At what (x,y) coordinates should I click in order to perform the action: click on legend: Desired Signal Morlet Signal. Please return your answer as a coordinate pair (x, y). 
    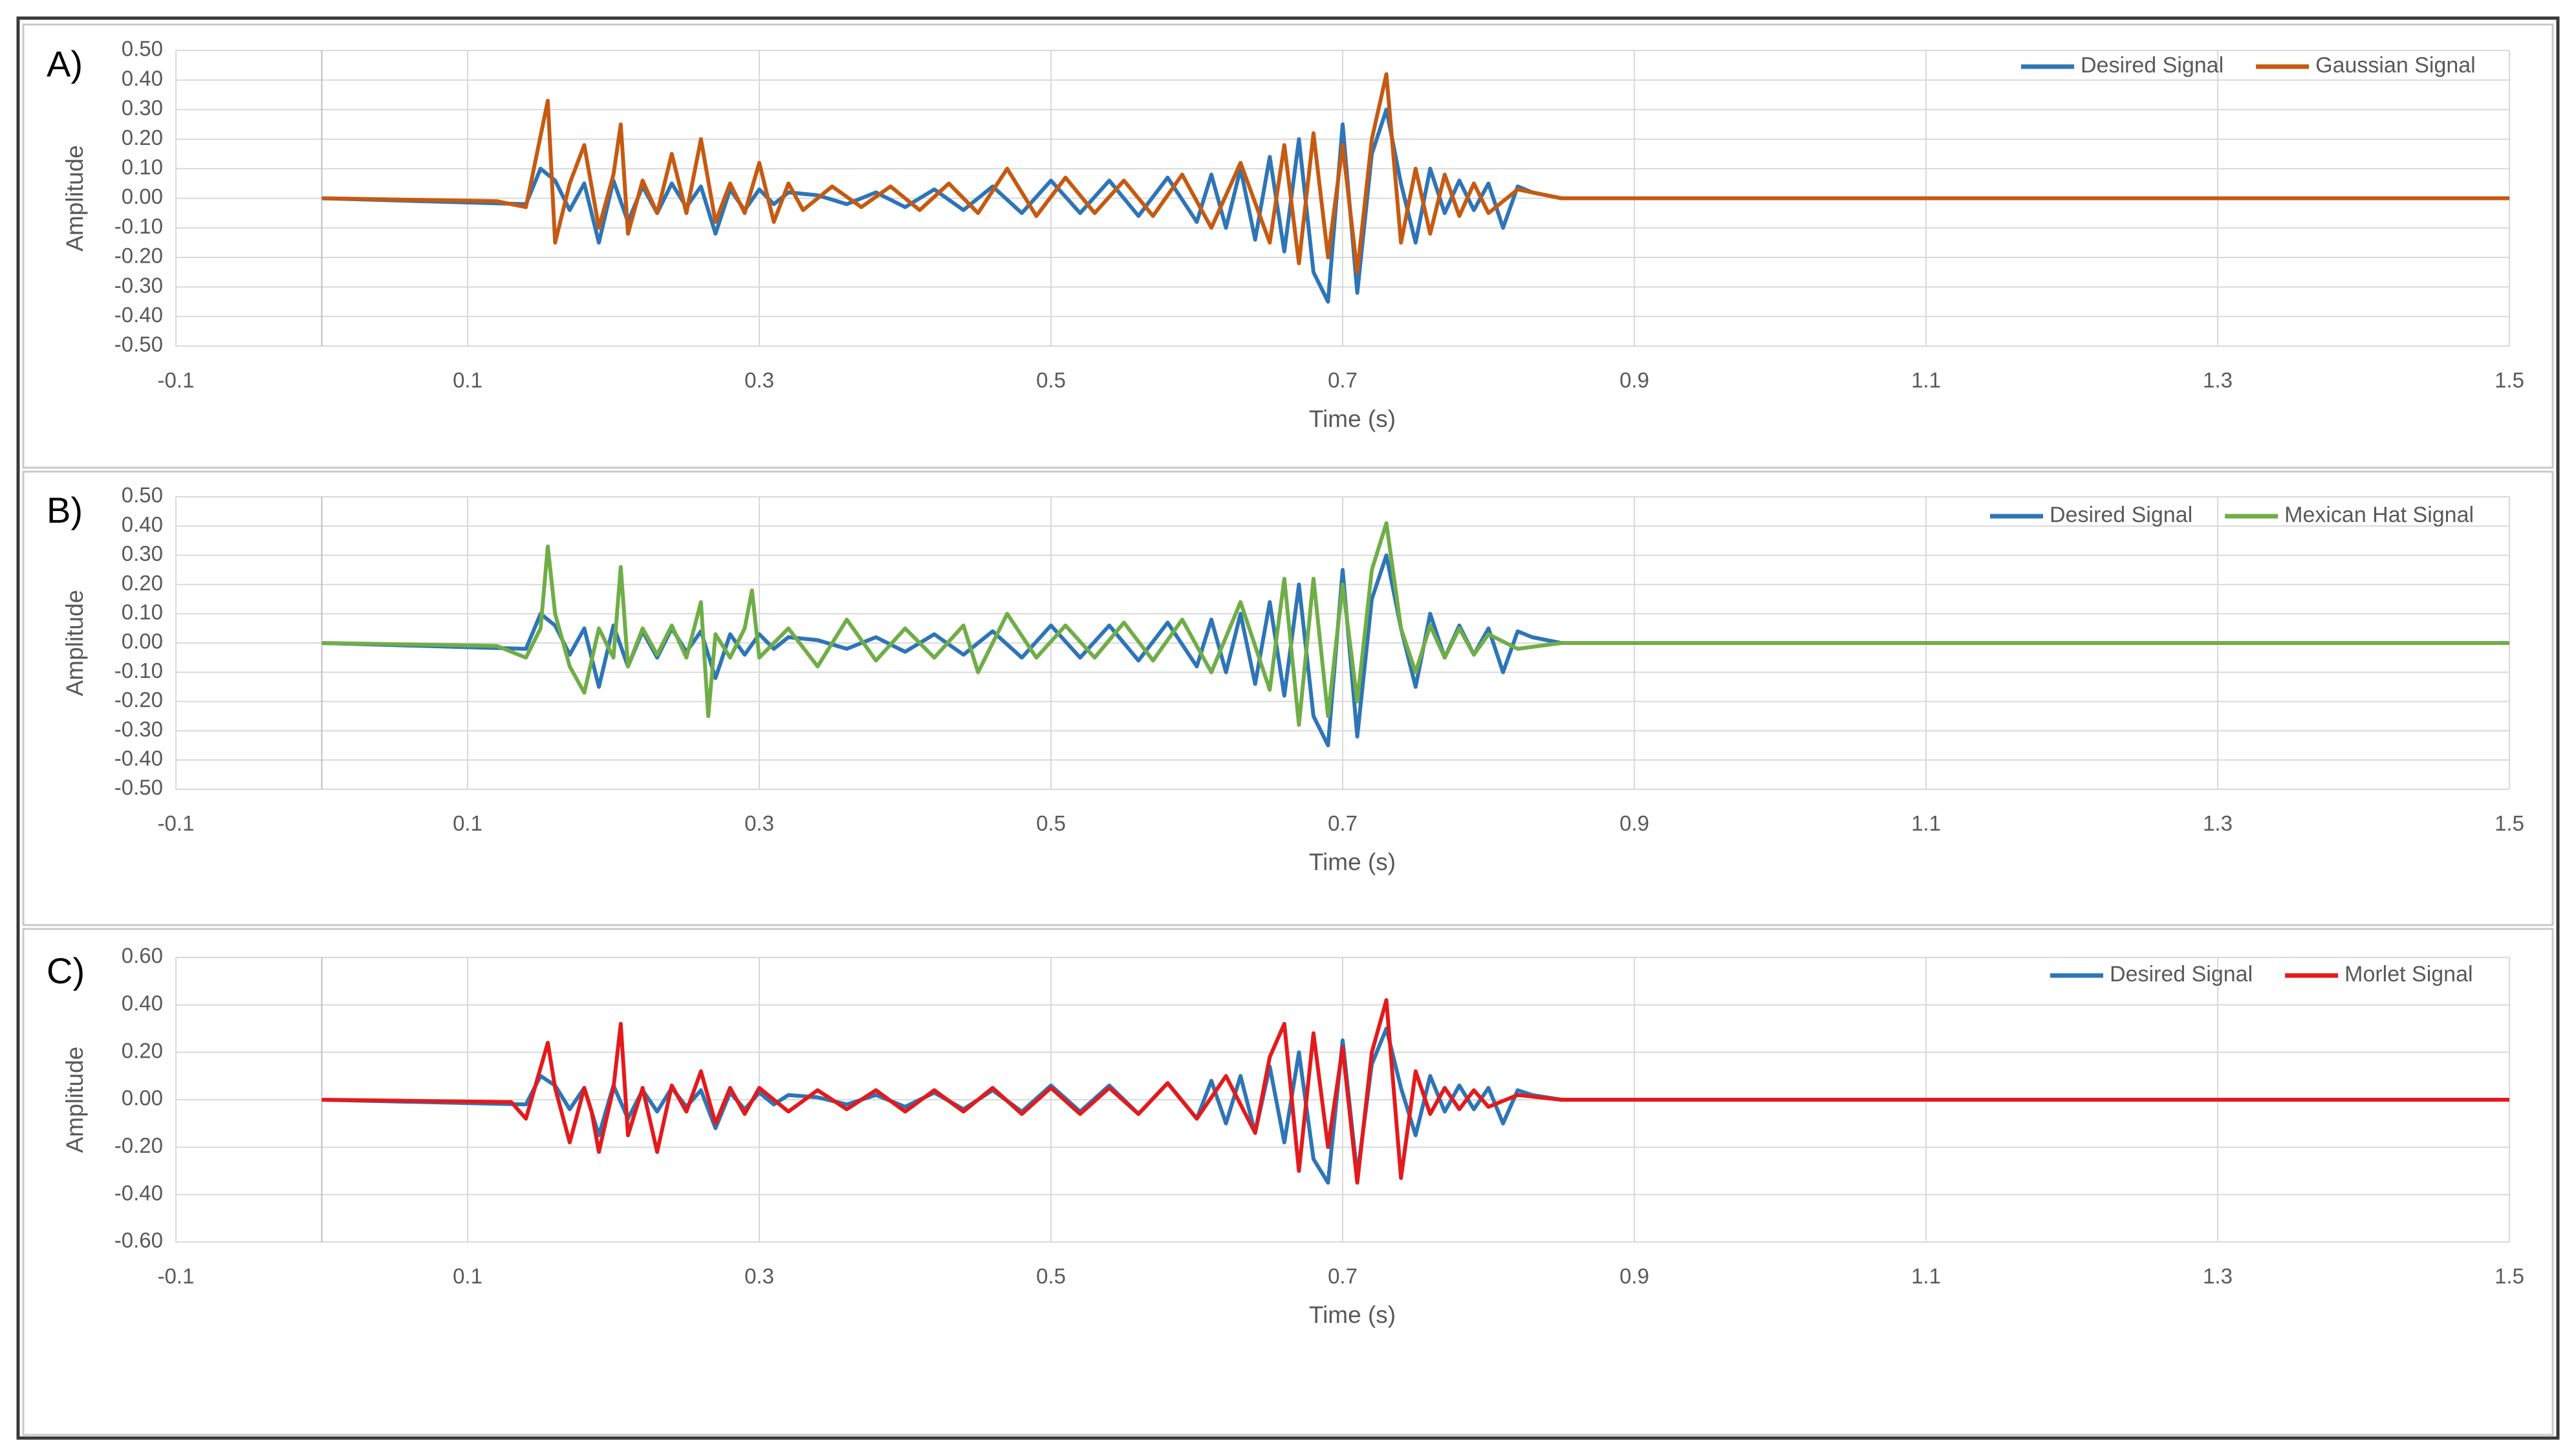
    Looking at the image, I should click on (2261, 974).